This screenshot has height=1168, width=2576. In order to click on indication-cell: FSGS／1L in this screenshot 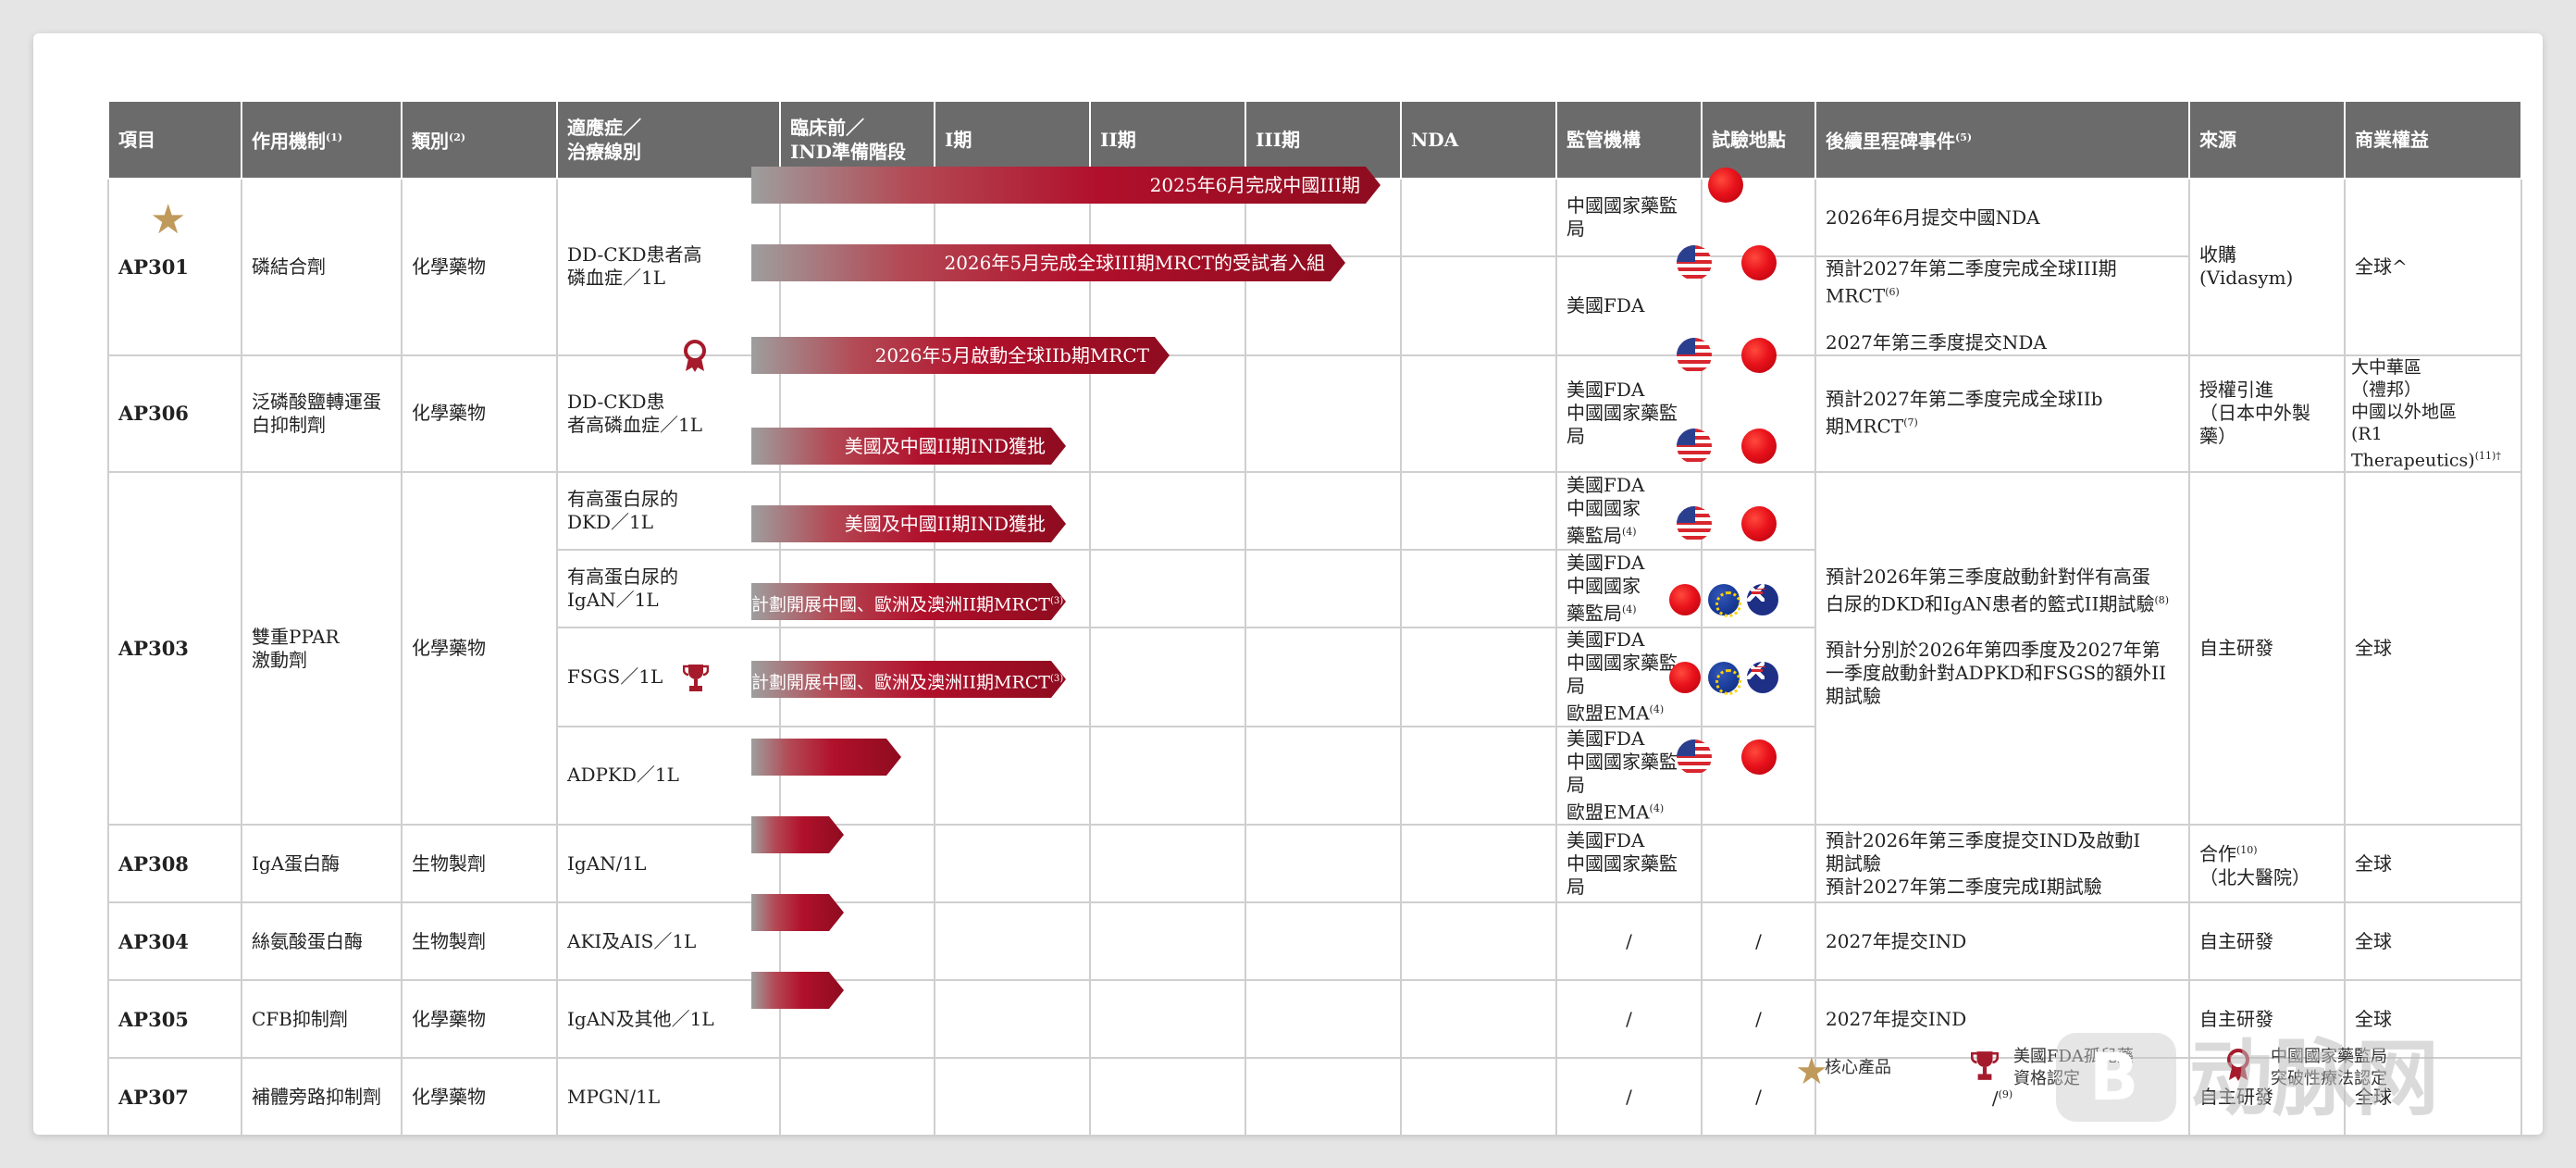, I will do `click(668, 676)`.